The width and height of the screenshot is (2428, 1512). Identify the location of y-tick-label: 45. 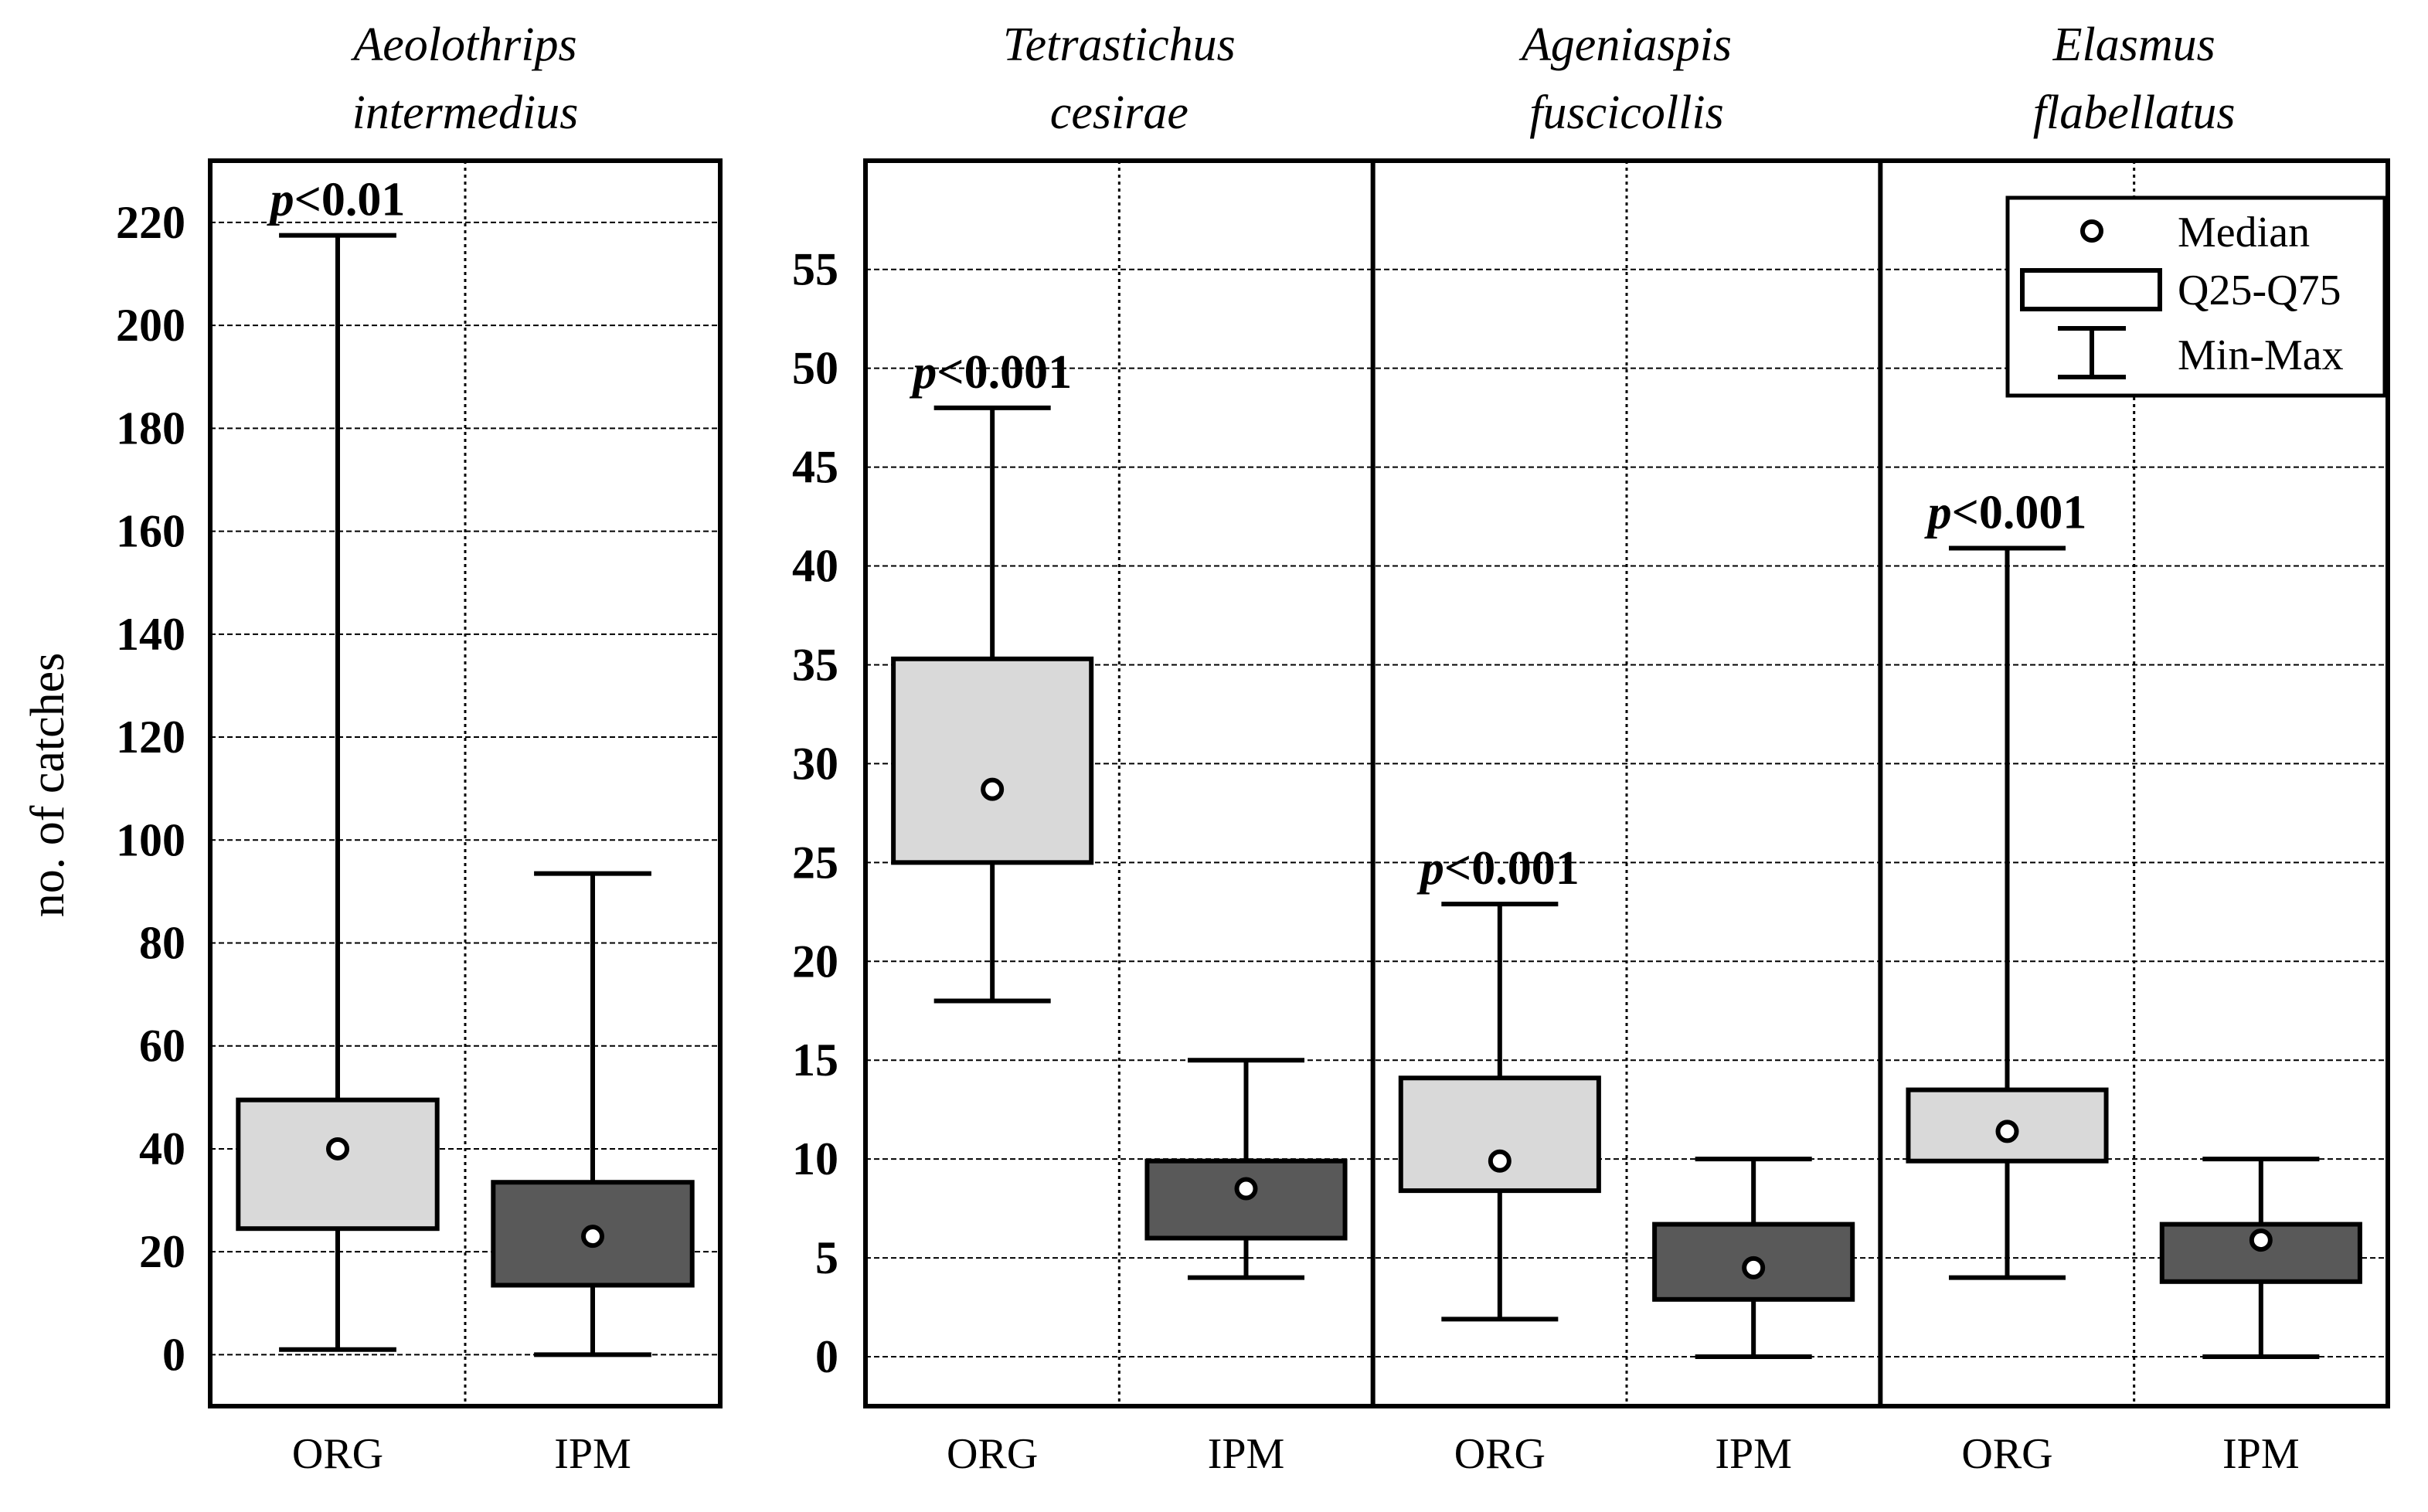
(815, 468).